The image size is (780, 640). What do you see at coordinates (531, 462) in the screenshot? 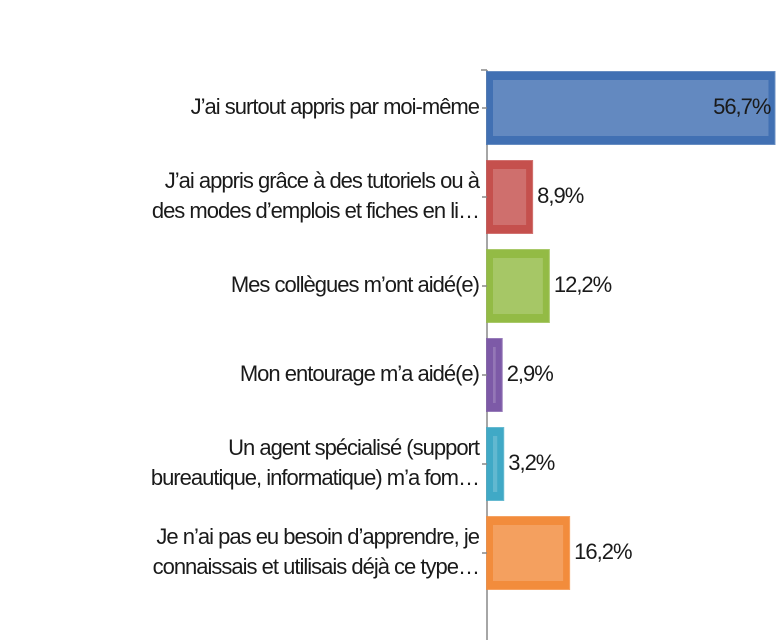
I see `value-label: 3,2%` at bounding box center [531, 462].